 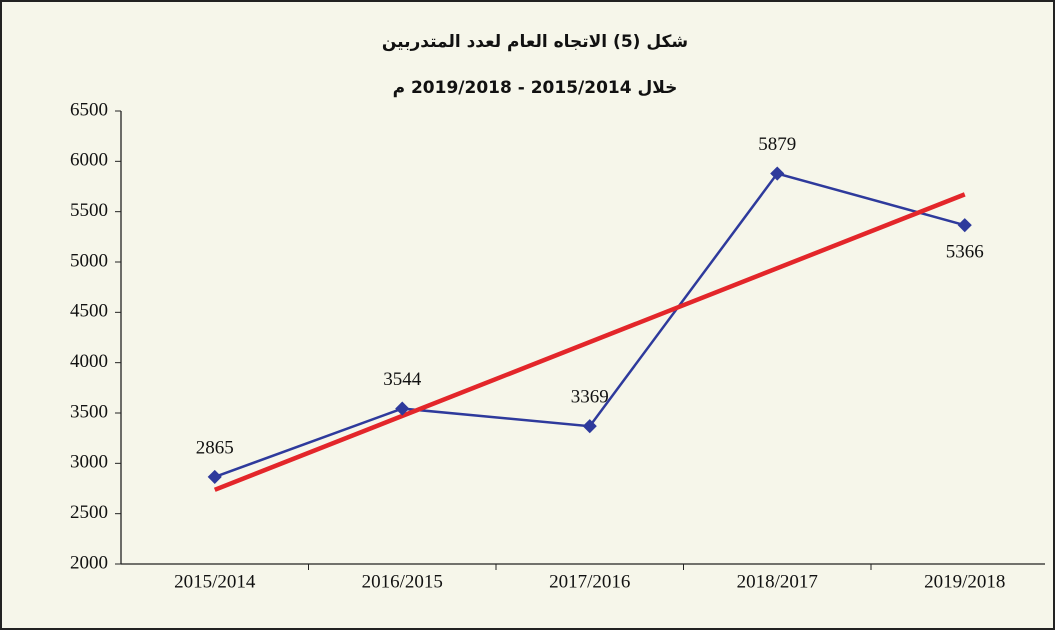 What do you see at coordinates (964, 581) in the screenshot?
I see `x-tick-label: 2019/2018` at bounding box center [964, 581].